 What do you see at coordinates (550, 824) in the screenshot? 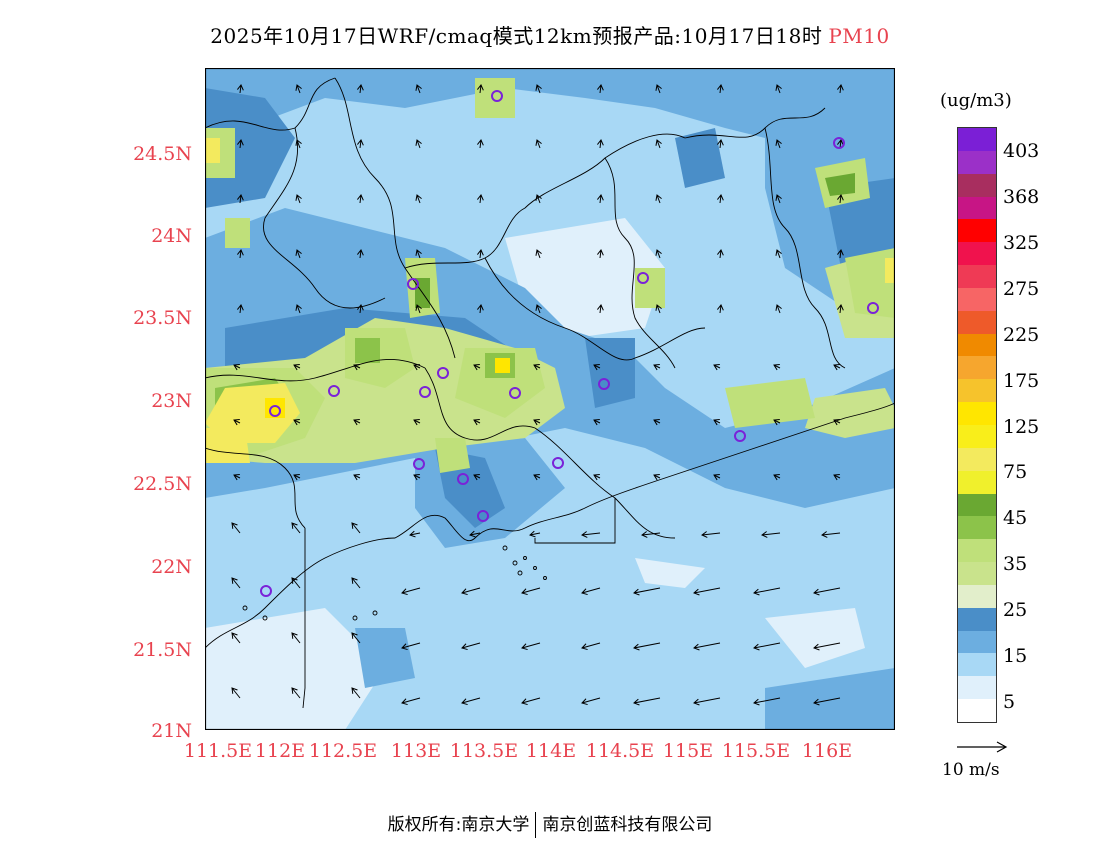
I see `copyright-footer: 版权所有:南京大学 南京创蓝科技有限公司` at bounding box center [550, 824].